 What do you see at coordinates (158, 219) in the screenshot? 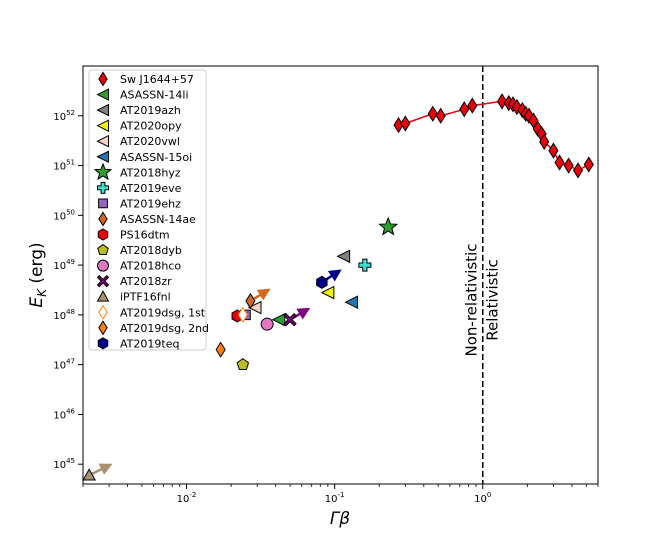
I see `legend-label: ASASSN-14ae` at bounding box center [158, 219].